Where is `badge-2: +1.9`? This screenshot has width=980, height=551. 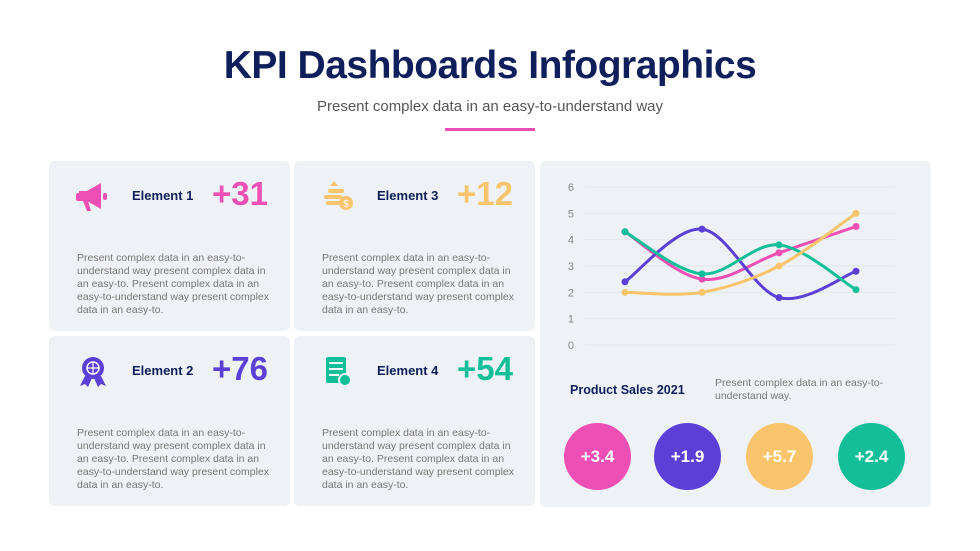
badge-2: +1.9 is located at coordinates (687, 456).